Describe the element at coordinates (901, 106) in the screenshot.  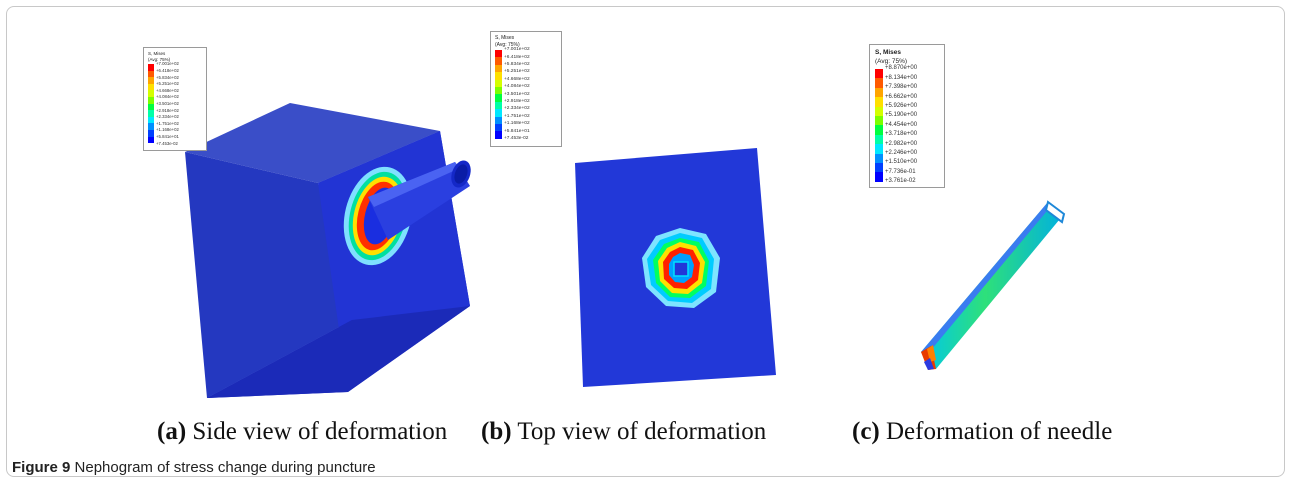
I see `legend-tick-label: +5.926e+00` at that location.